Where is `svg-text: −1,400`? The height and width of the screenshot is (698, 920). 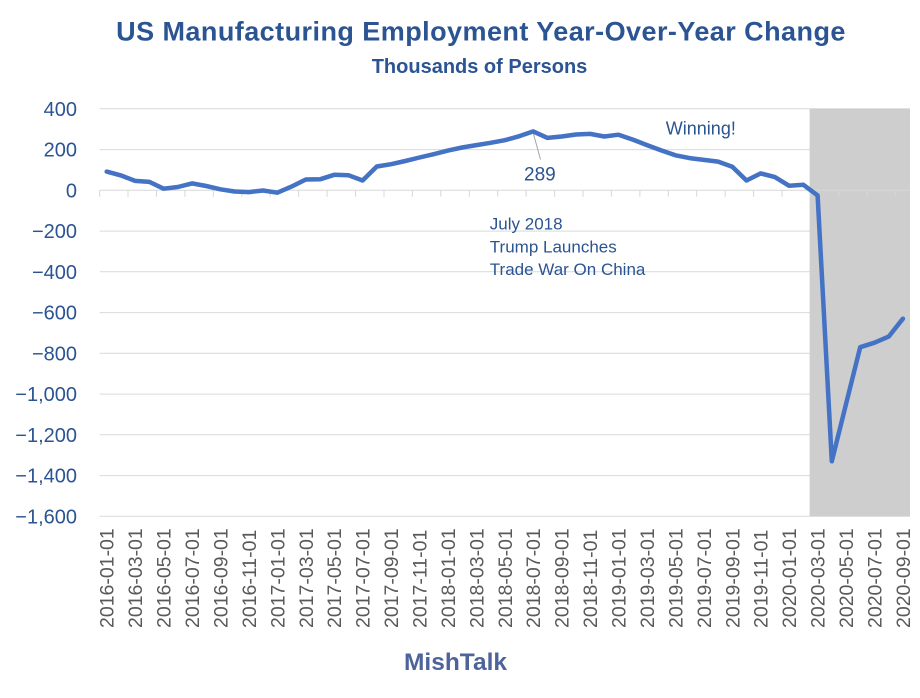 svg-text: −1,400 is located at coordinates (46, 477).